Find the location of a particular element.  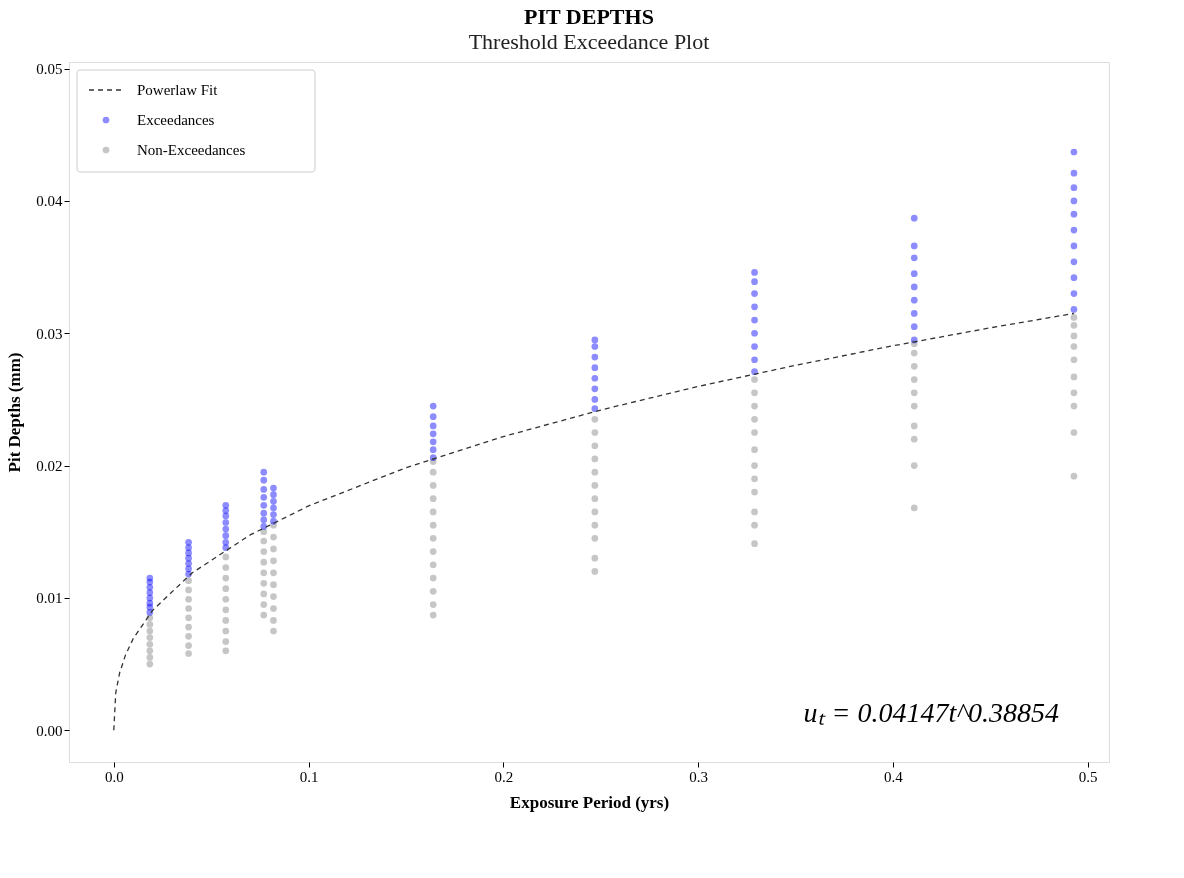

y-tick-label: 0.00 is located at coordinates (49, 730).